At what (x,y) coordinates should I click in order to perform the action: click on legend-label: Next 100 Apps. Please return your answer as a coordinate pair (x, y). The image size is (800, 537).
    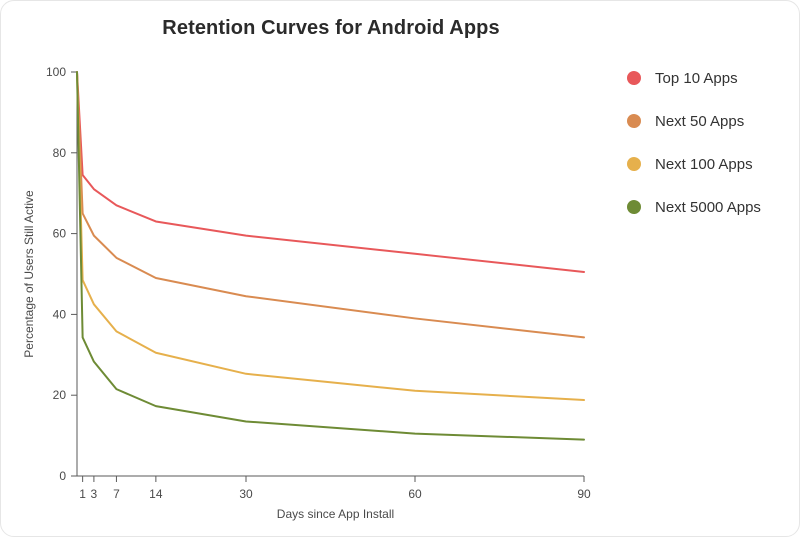
    Looking at the image, I should click on (704, 164).